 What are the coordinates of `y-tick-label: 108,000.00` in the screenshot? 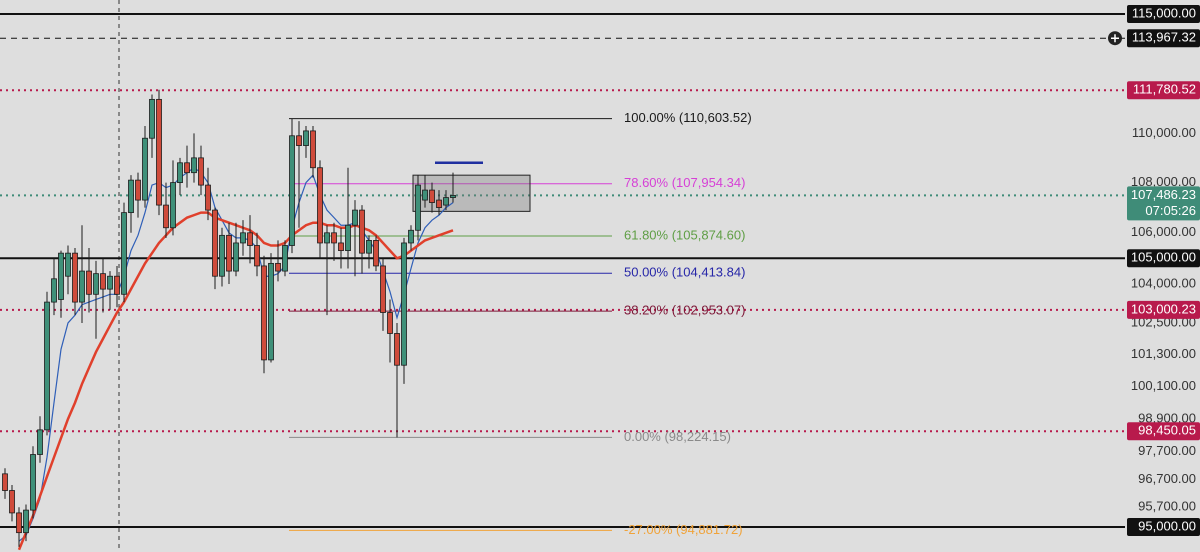 It's located at (1163, 181).